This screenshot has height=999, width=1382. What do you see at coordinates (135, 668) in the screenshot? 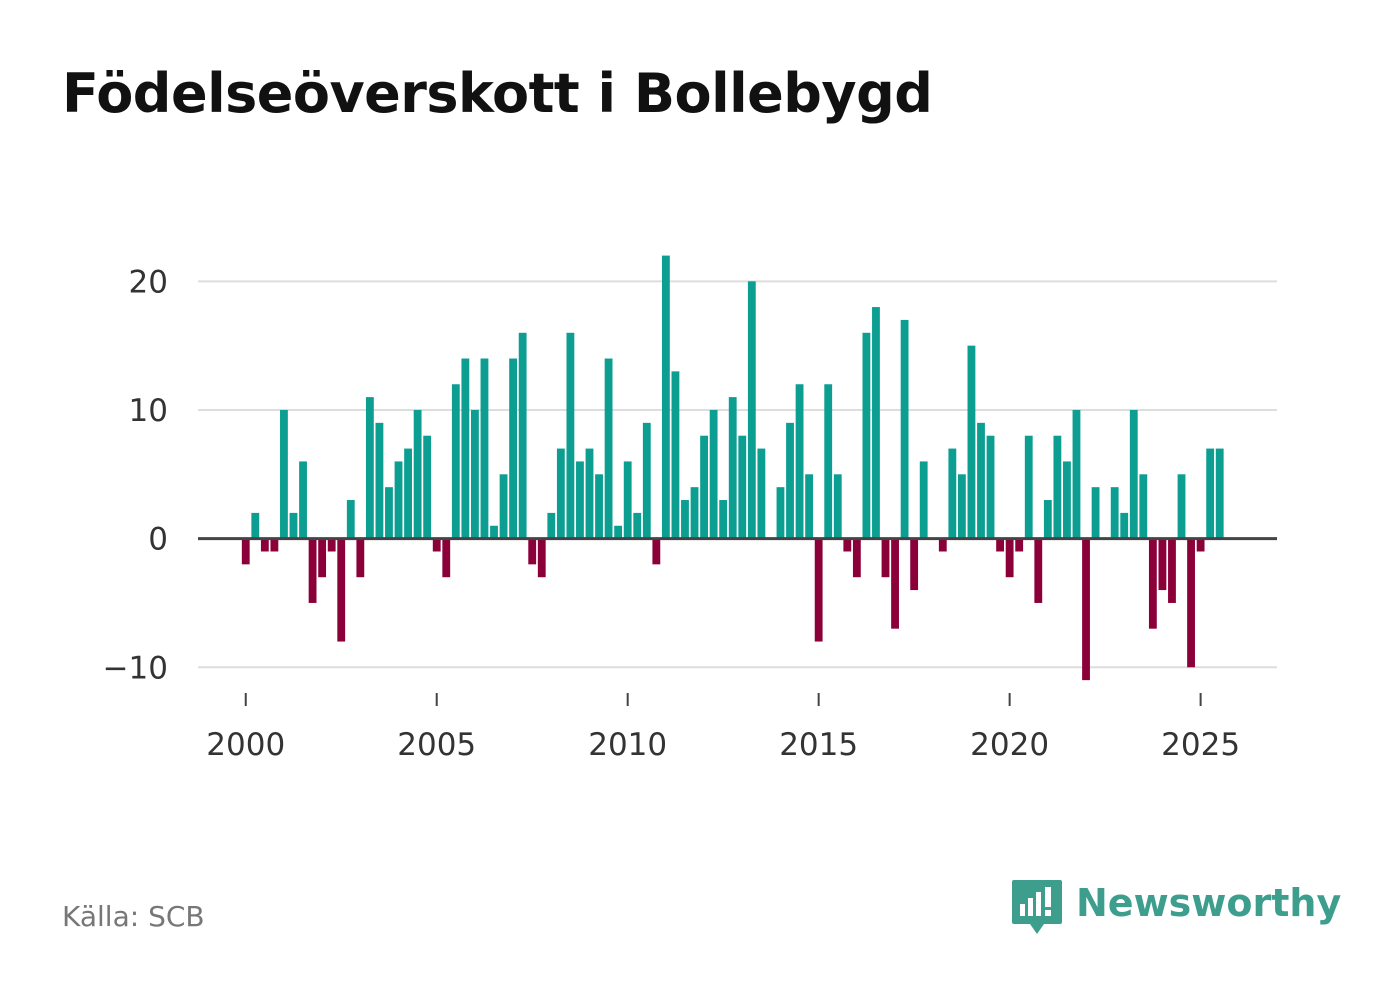
I see `y-tick-label: −10` at bounding box center [135, 668].